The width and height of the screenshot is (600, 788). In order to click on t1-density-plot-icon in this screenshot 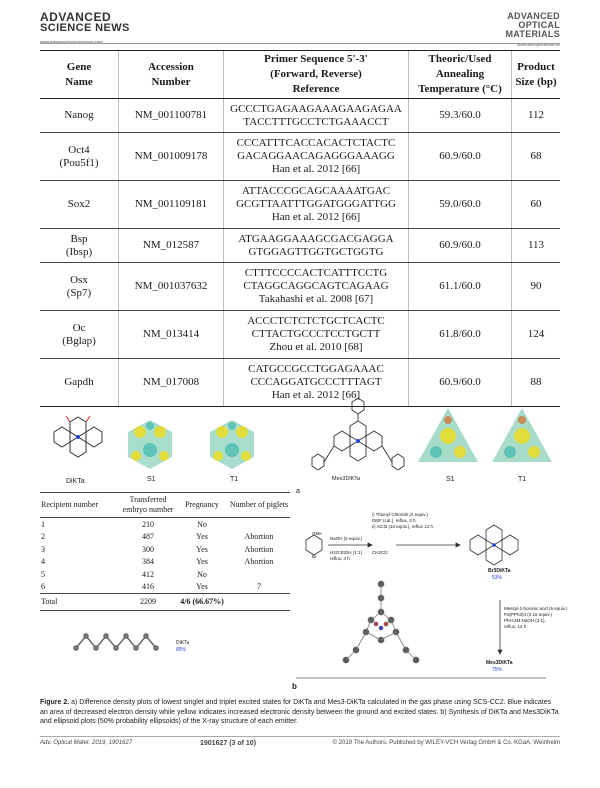, I will do `click(232, 444)`.